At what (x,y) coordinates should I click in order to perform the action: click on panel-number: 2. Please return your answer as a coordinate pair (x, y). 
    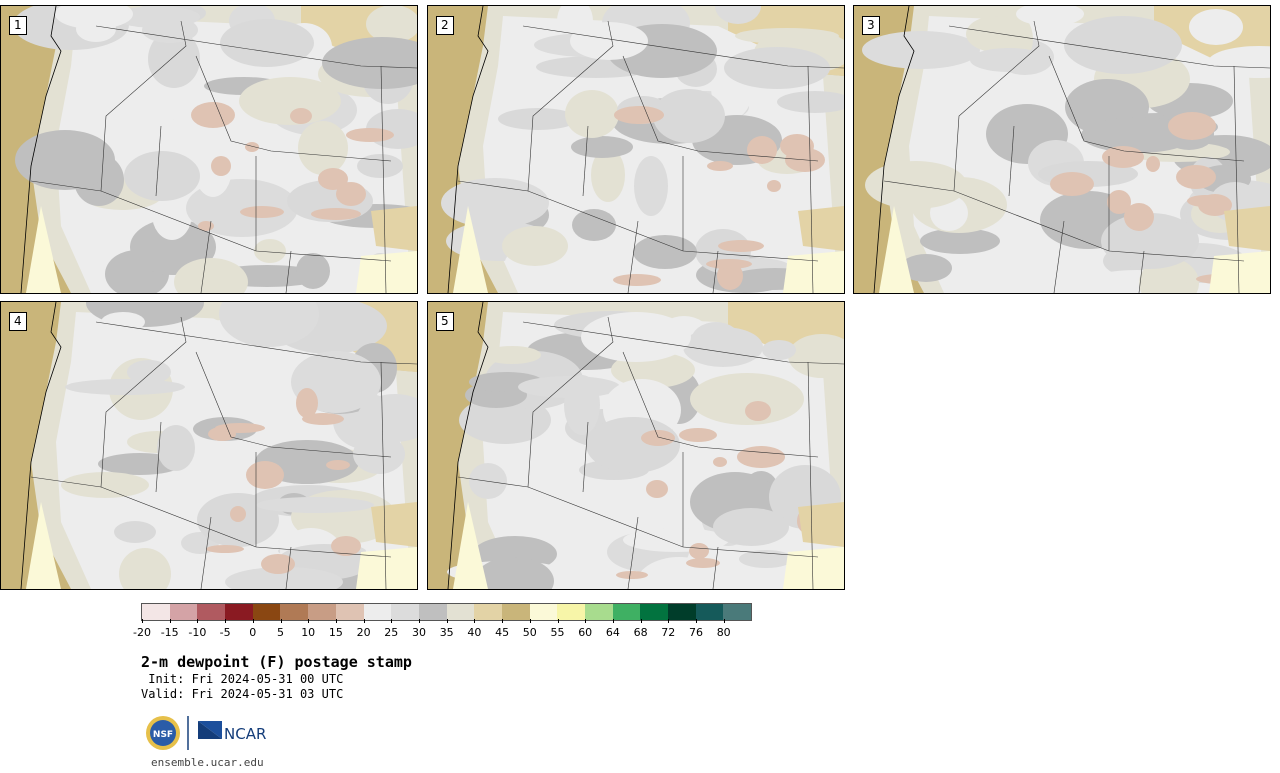
    Looking at the image, I should click on (445, 25).